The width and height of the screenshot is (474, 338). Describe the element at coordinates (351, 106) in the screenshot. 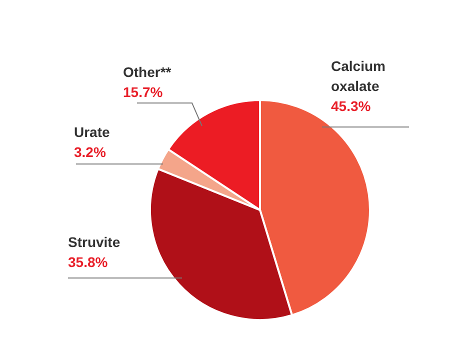

I see `data-label: 45.3%` at that location.